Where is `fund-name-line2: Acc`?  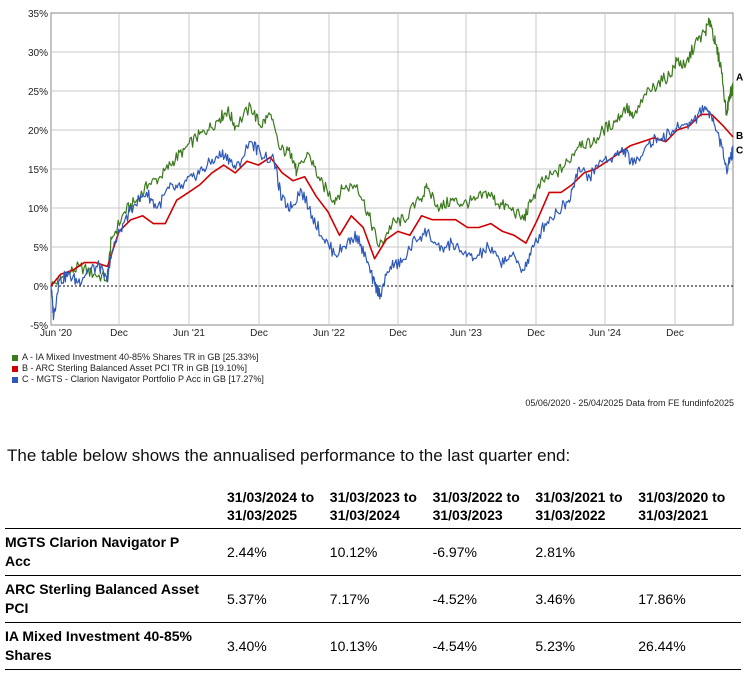 fund-name-line2: Acc is located at coordinates (18, 561).